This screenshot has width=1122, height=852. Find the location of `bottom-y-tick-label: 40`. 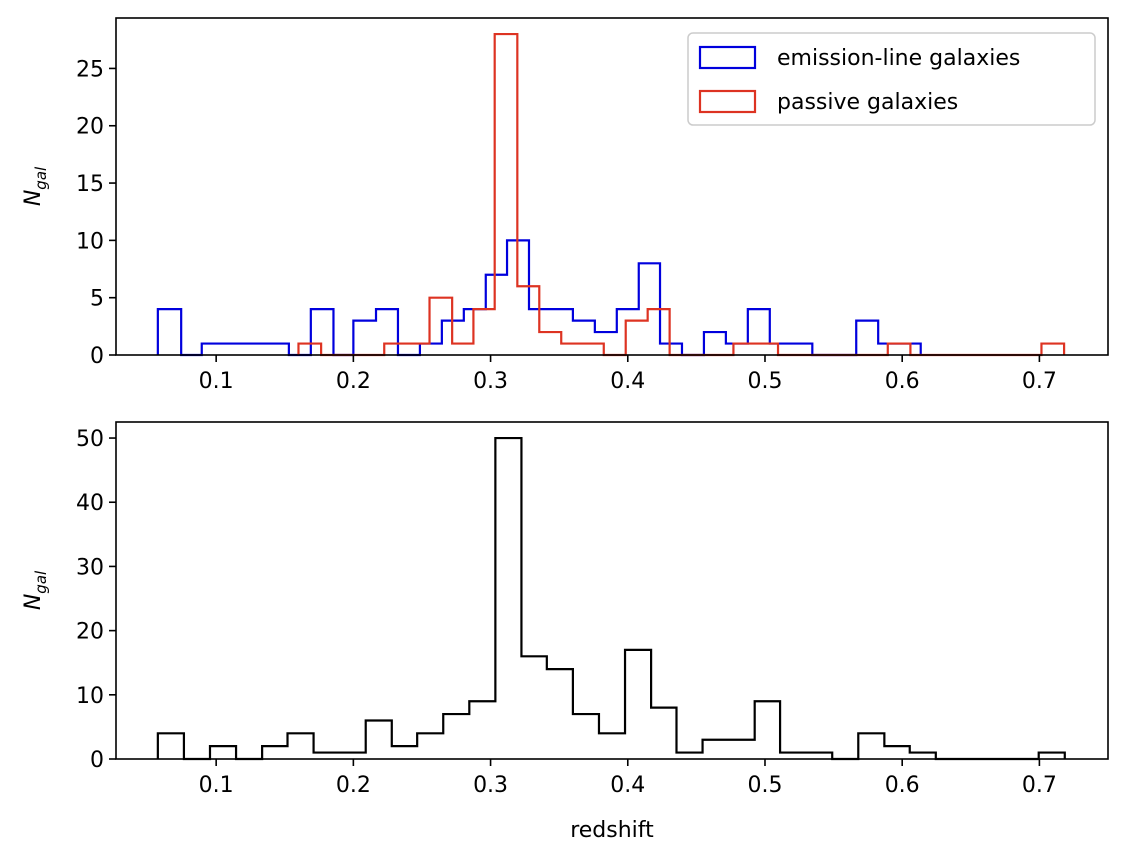

bottom-y-tick-label: 40 is located at coordinates (90, 503).